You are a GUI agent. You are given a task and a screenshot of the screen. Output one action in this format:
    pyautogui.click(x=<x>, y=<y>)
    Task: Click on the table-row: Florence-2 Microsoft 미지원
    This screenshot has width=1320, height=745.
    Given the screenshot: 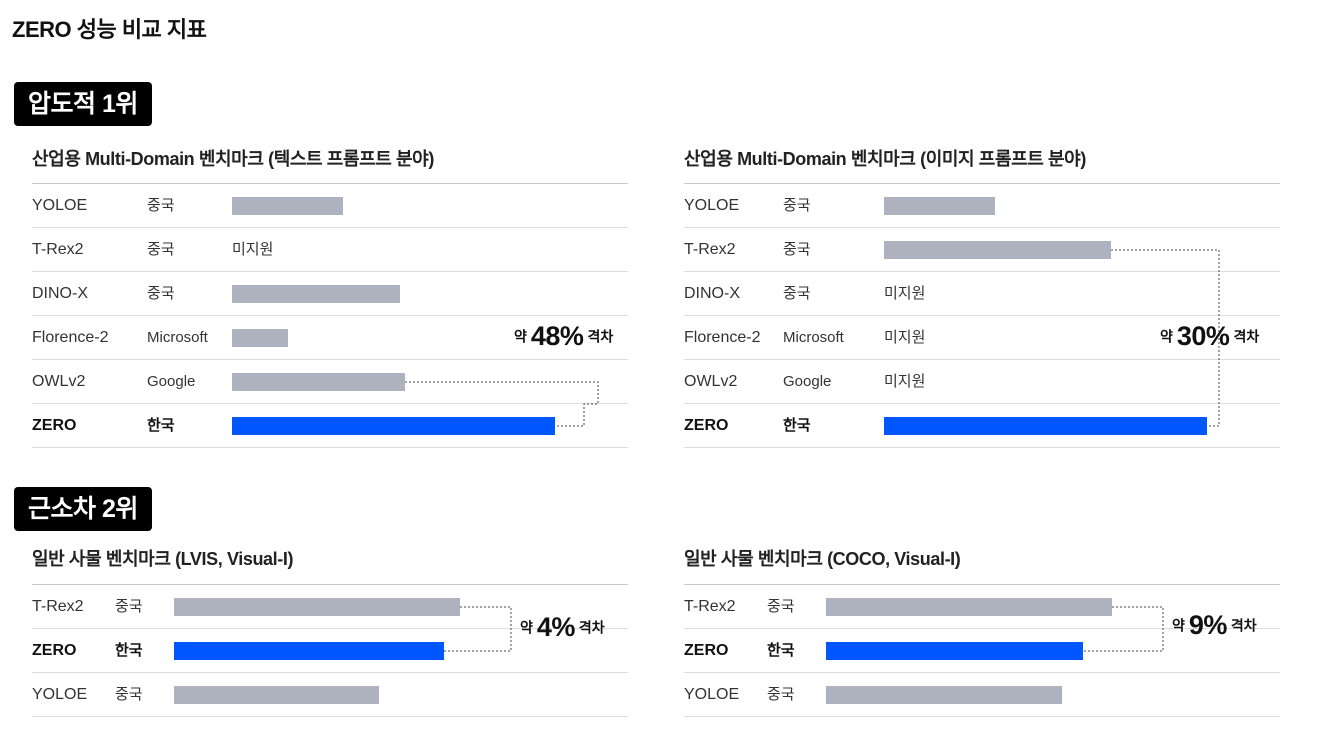 What is the action you would take?
    pyautogui.click(x=982, y=338)
    